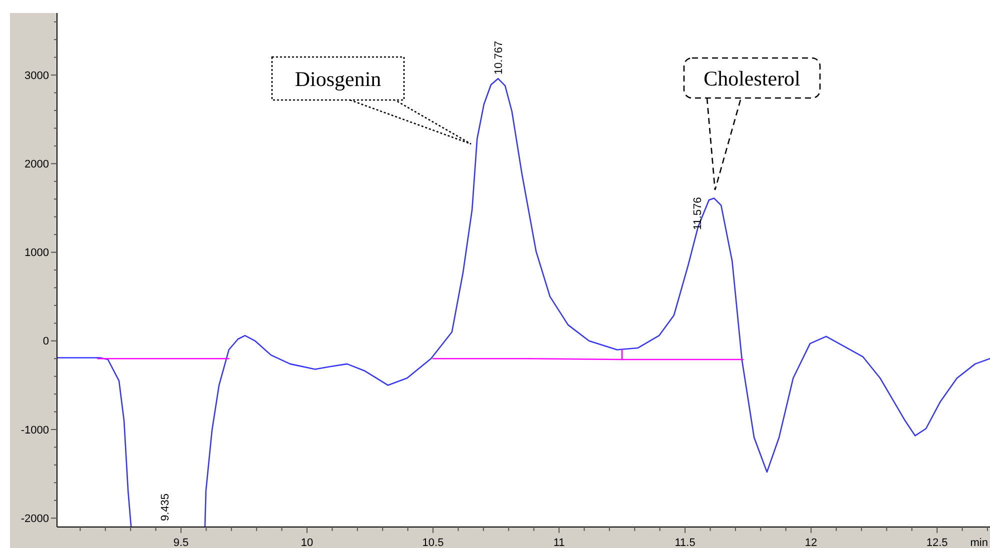  Describe the element at coordinates (685, 542) in the screenshot. I see `x-tick-label: 11.5` at that location.